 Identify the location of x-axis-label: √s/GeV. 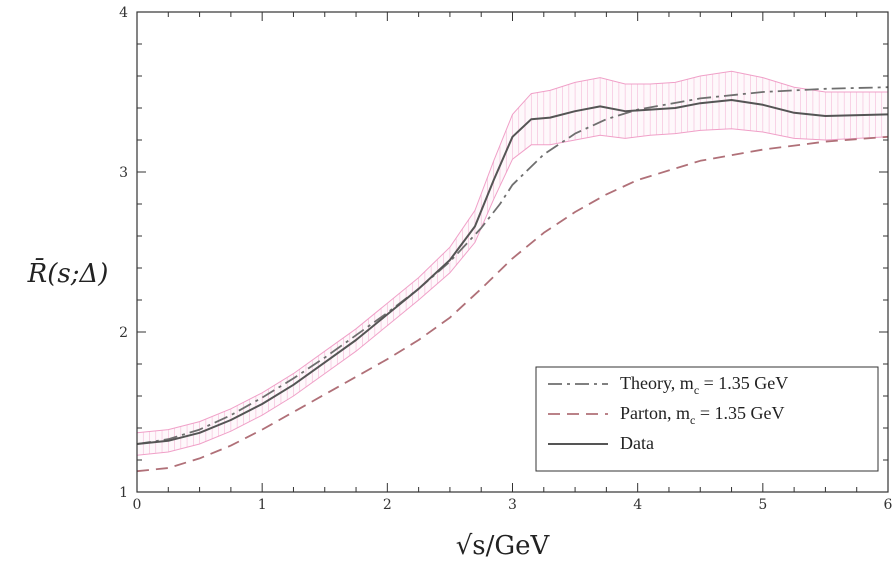
(503, 546).